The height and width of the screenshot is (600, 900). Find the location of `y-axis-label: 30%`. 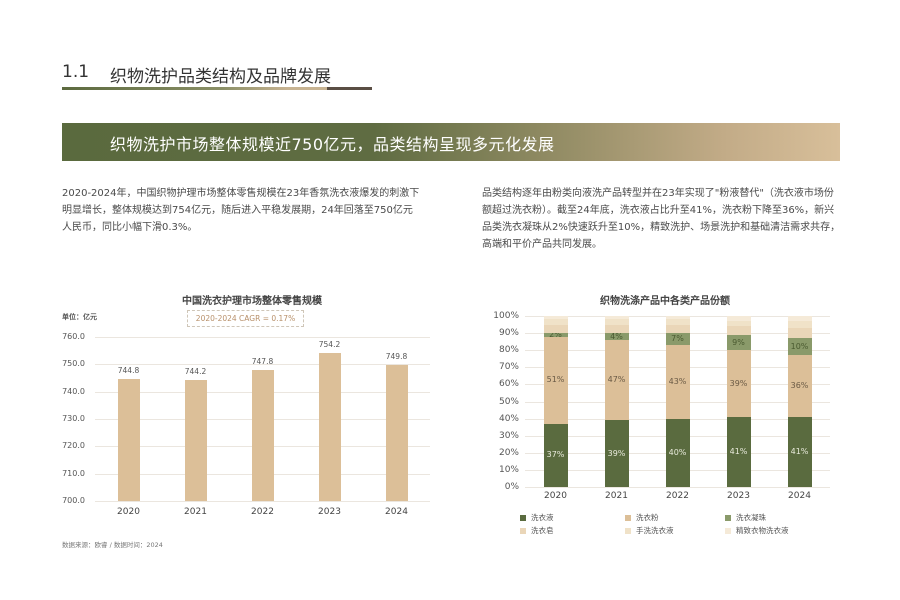

y-axis-label: 30% is located at coordinates (508, 435).